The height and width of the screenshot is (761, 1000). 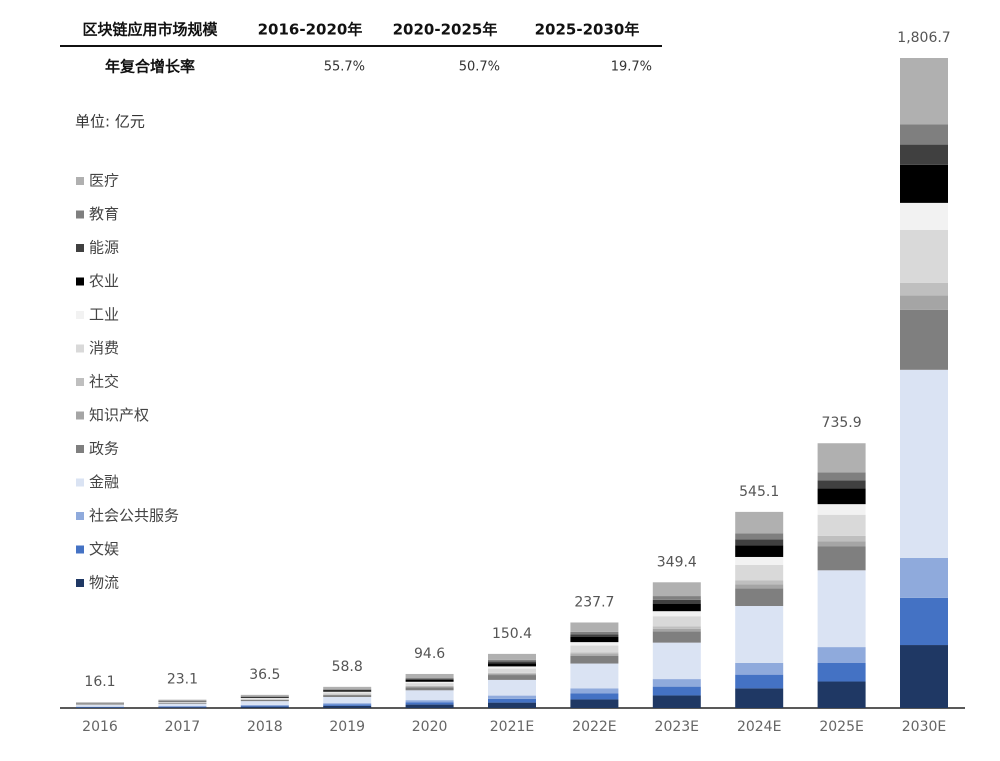 I want to click on x-tick-label: 2022E, so click(x=594, y=727).